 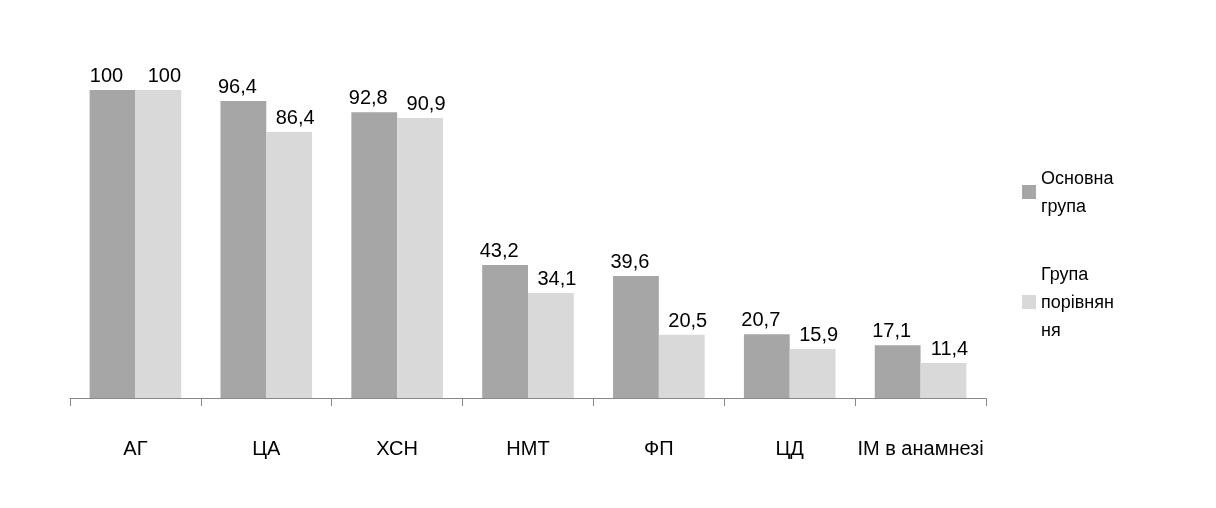 What do you see at coordinates (135, 448) in the screenshot?
I see `x-tick-label: АГ` at bounding box center [135, 448].